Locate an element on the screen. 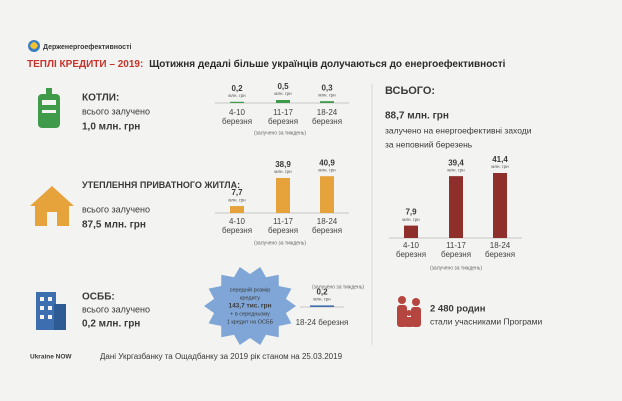 This screenshot has height=401, width=622. logo-icon-leaf is located at coordinates (34, 45).